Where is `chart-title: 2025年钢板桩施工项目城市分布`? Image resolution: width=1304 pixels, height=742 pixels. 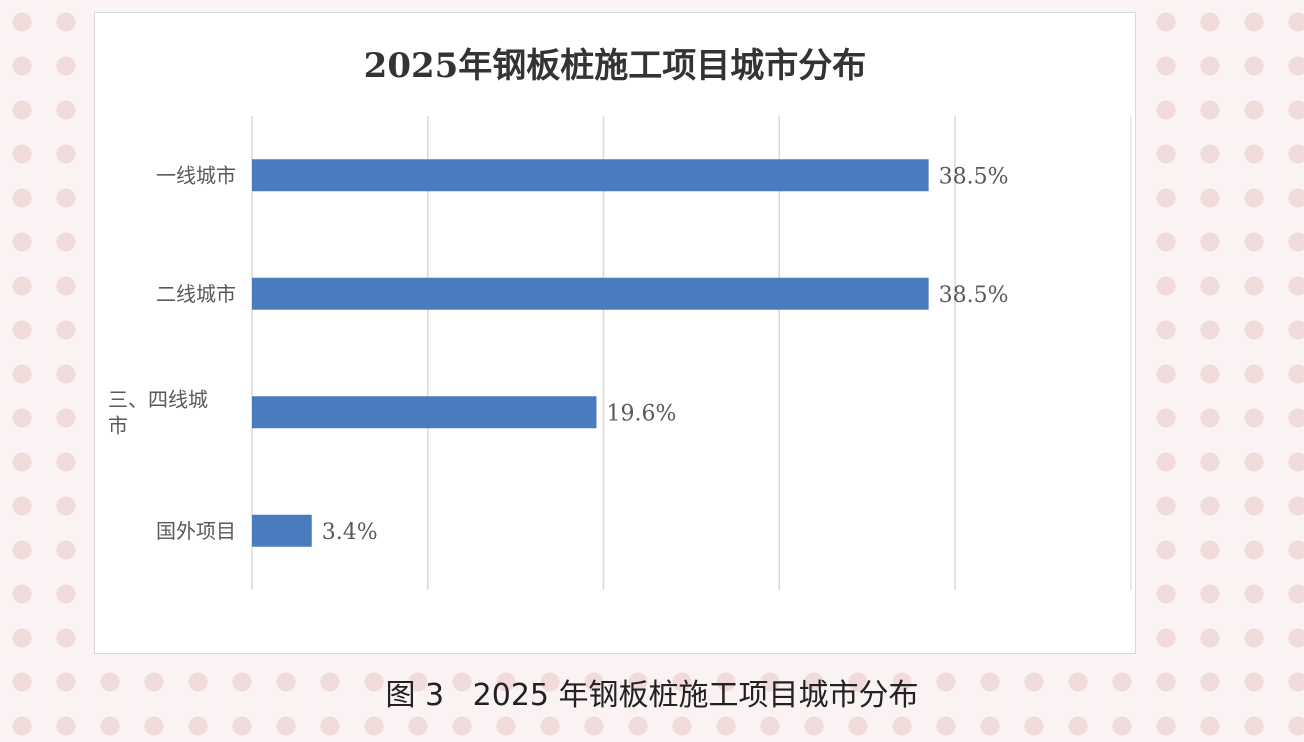
chart-title: 2025年钢板桩施工项目城市分布 is located at coordinates (615, 66).